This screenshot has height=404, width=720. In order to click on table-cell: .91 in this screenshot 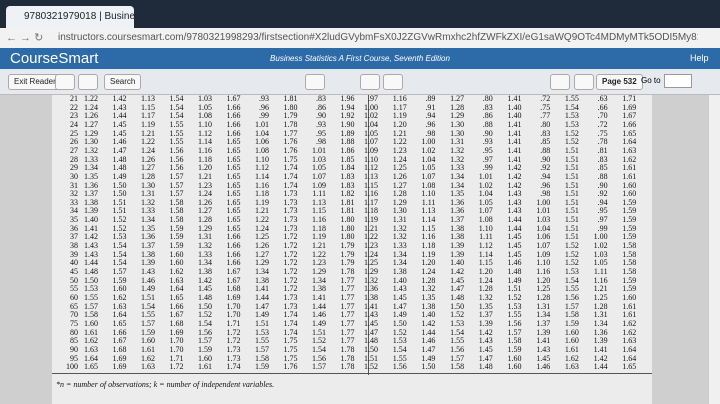, I will do `click(430, 107)`.